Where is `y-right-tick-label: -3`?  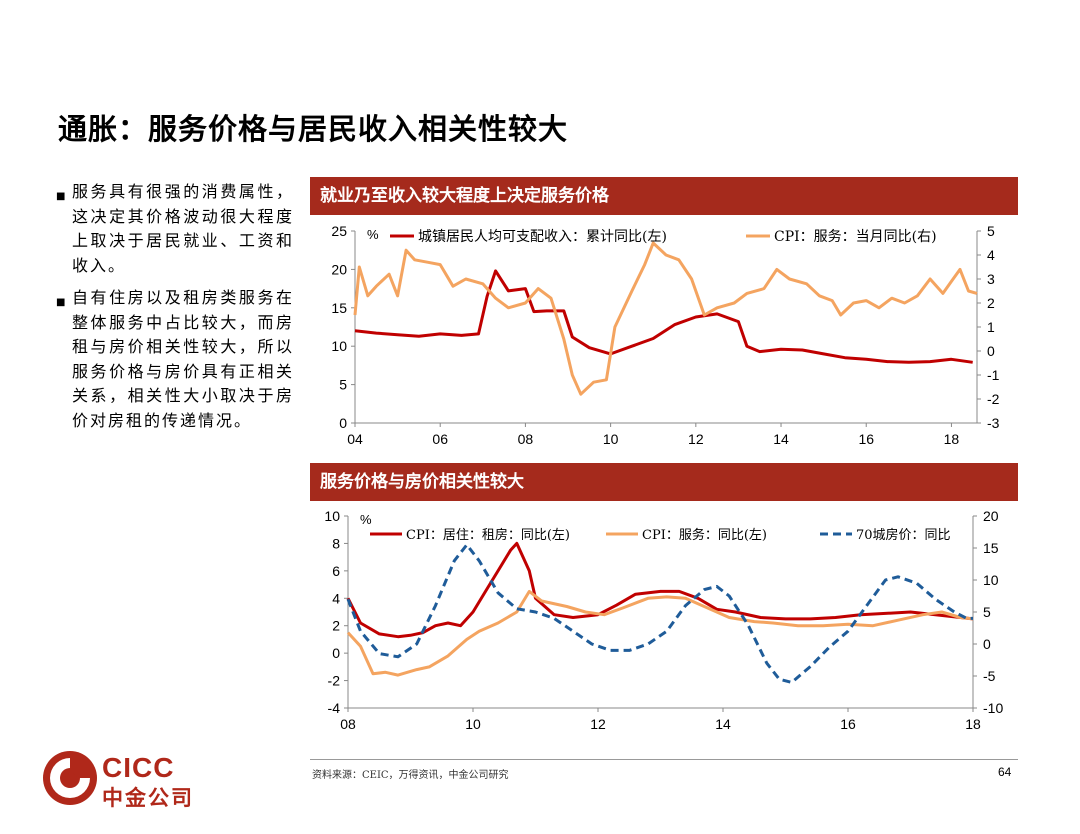
y-right-tick-label: -3 is located at coordinates (993, 423).